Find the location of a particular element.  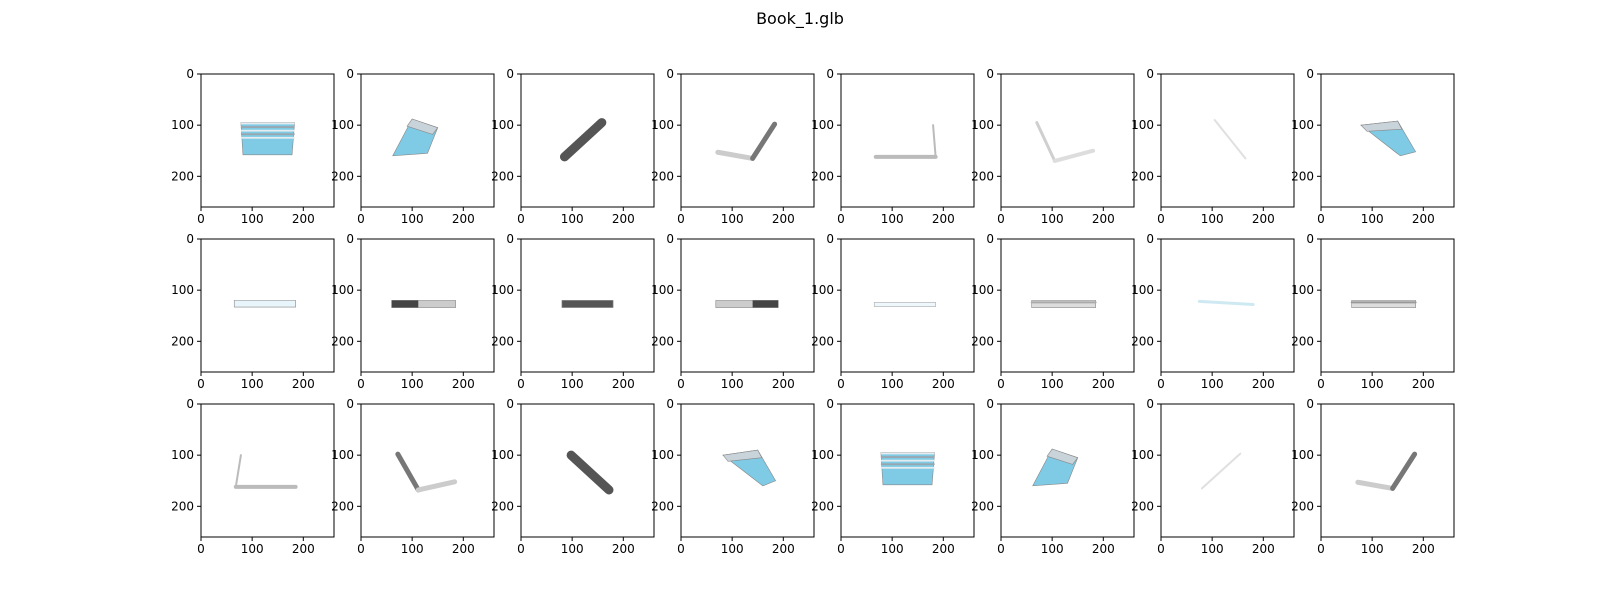

subplot-2: 0 0 100 100 200 200 is located at coordinates (413, 146).